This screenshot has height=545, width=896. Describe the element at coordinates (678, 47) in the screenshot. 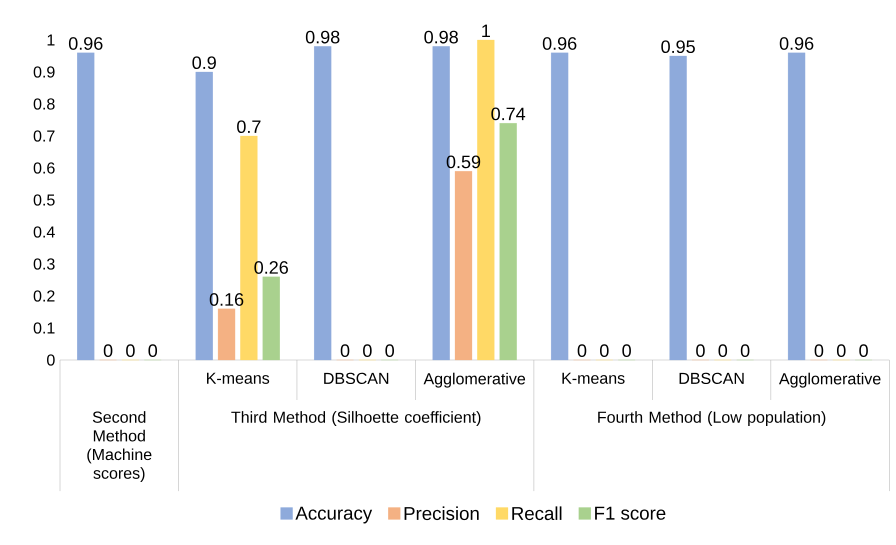

I see `data-label: 0.95` at that location.